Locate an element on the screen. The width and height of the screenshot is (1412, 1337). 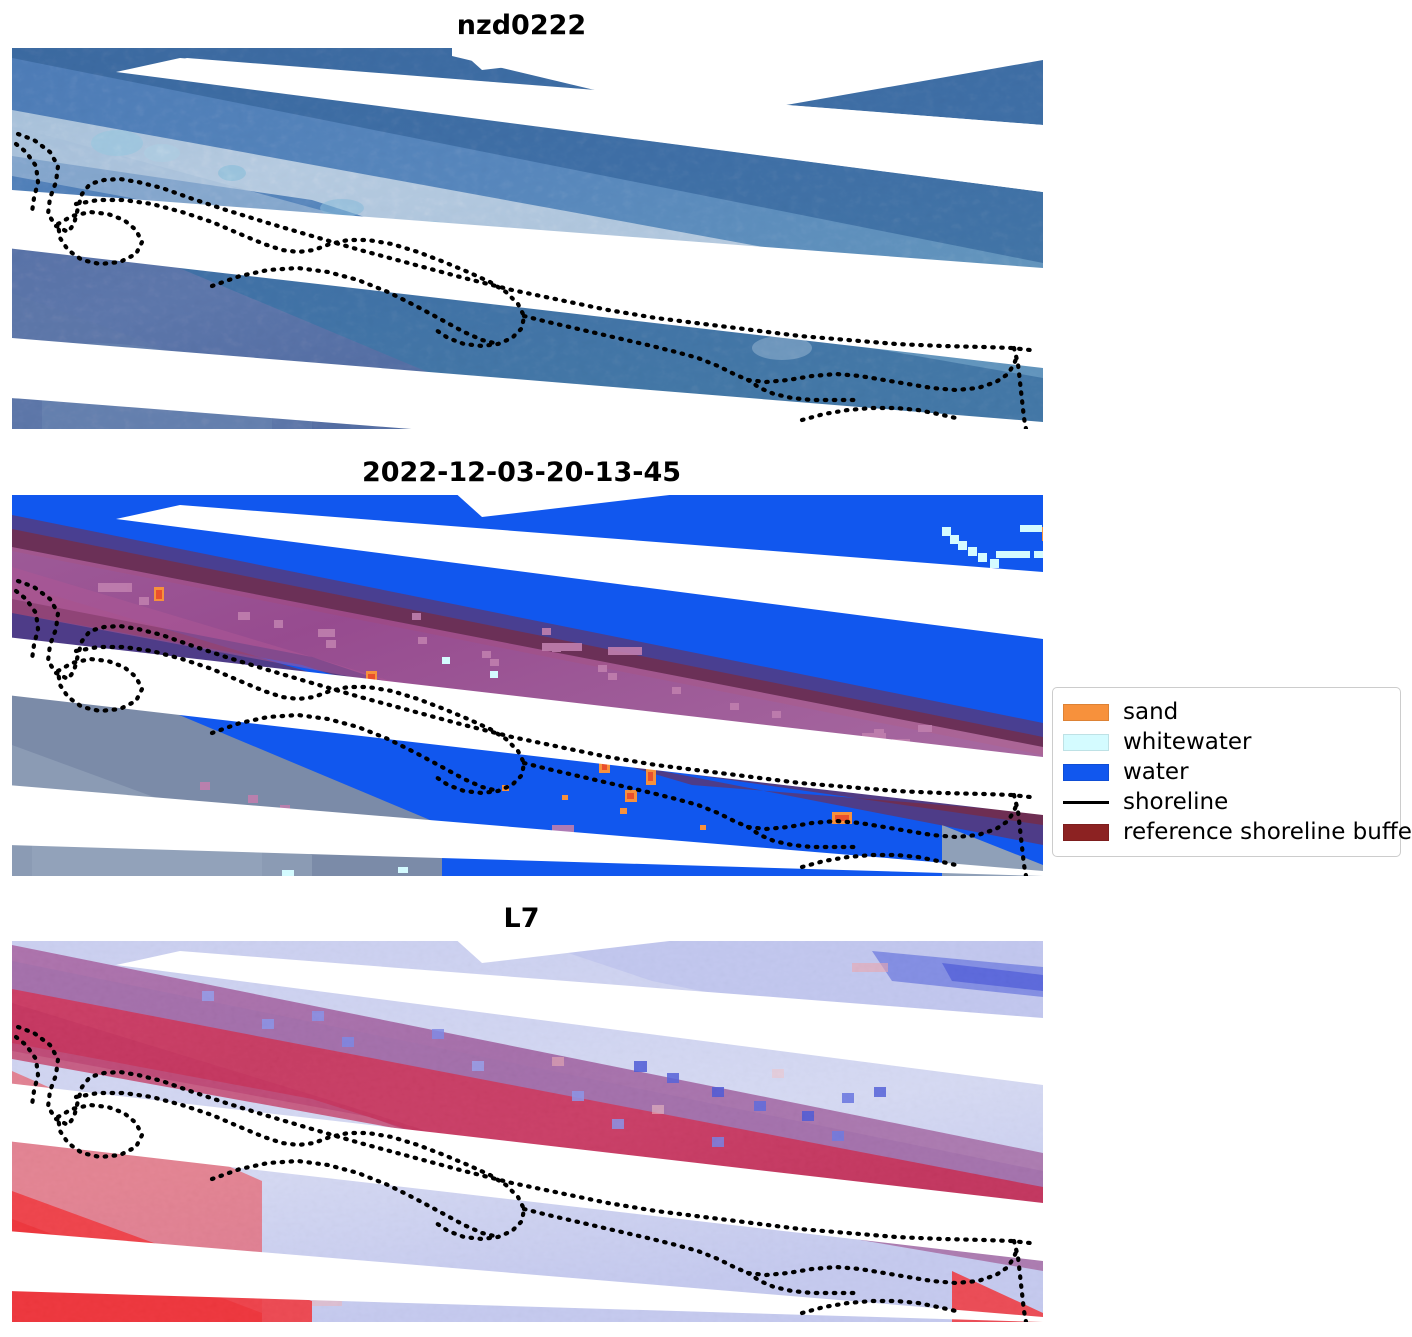
water-swatch is located at coordinates (1086, 772).